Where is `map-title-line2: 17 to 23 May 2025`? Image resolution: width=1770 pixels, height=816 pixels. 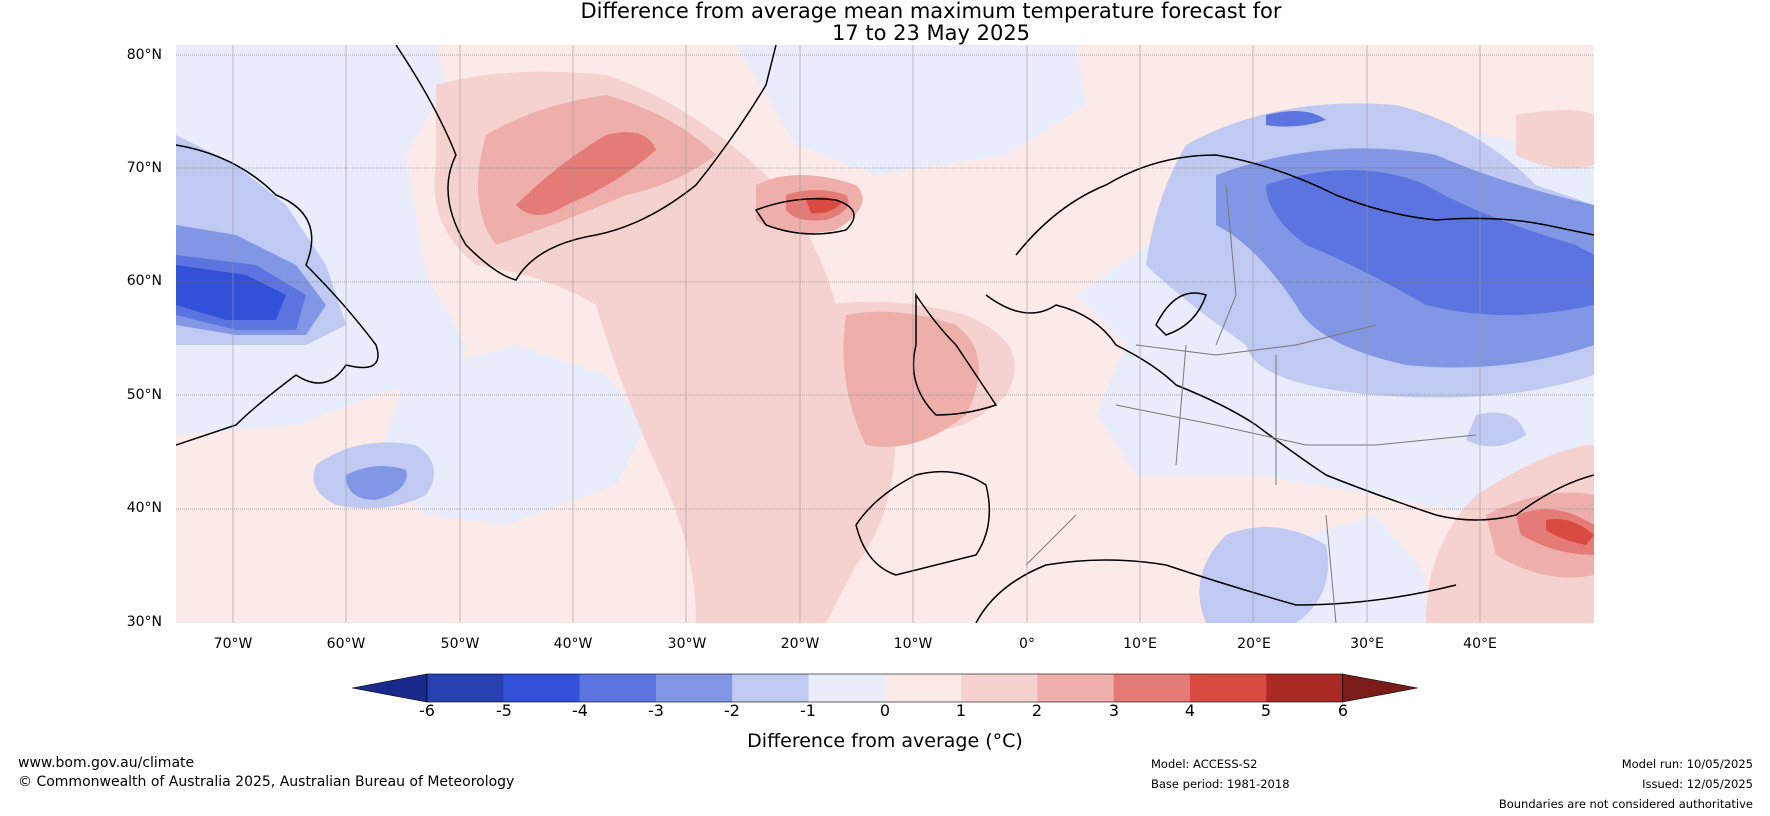
map-title-line2: 17 to 23 May 2025 is located at coordinates (931, 33).